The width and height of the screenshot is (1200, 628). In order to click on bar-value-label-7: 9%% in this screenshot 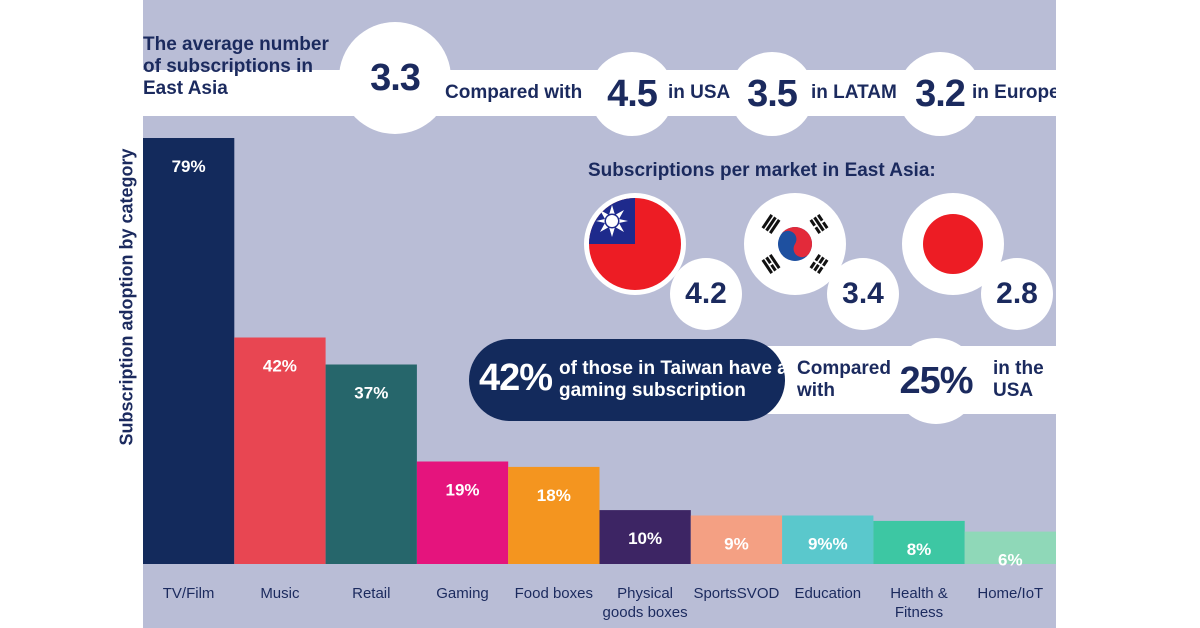, I will do `click(828, 544)`.